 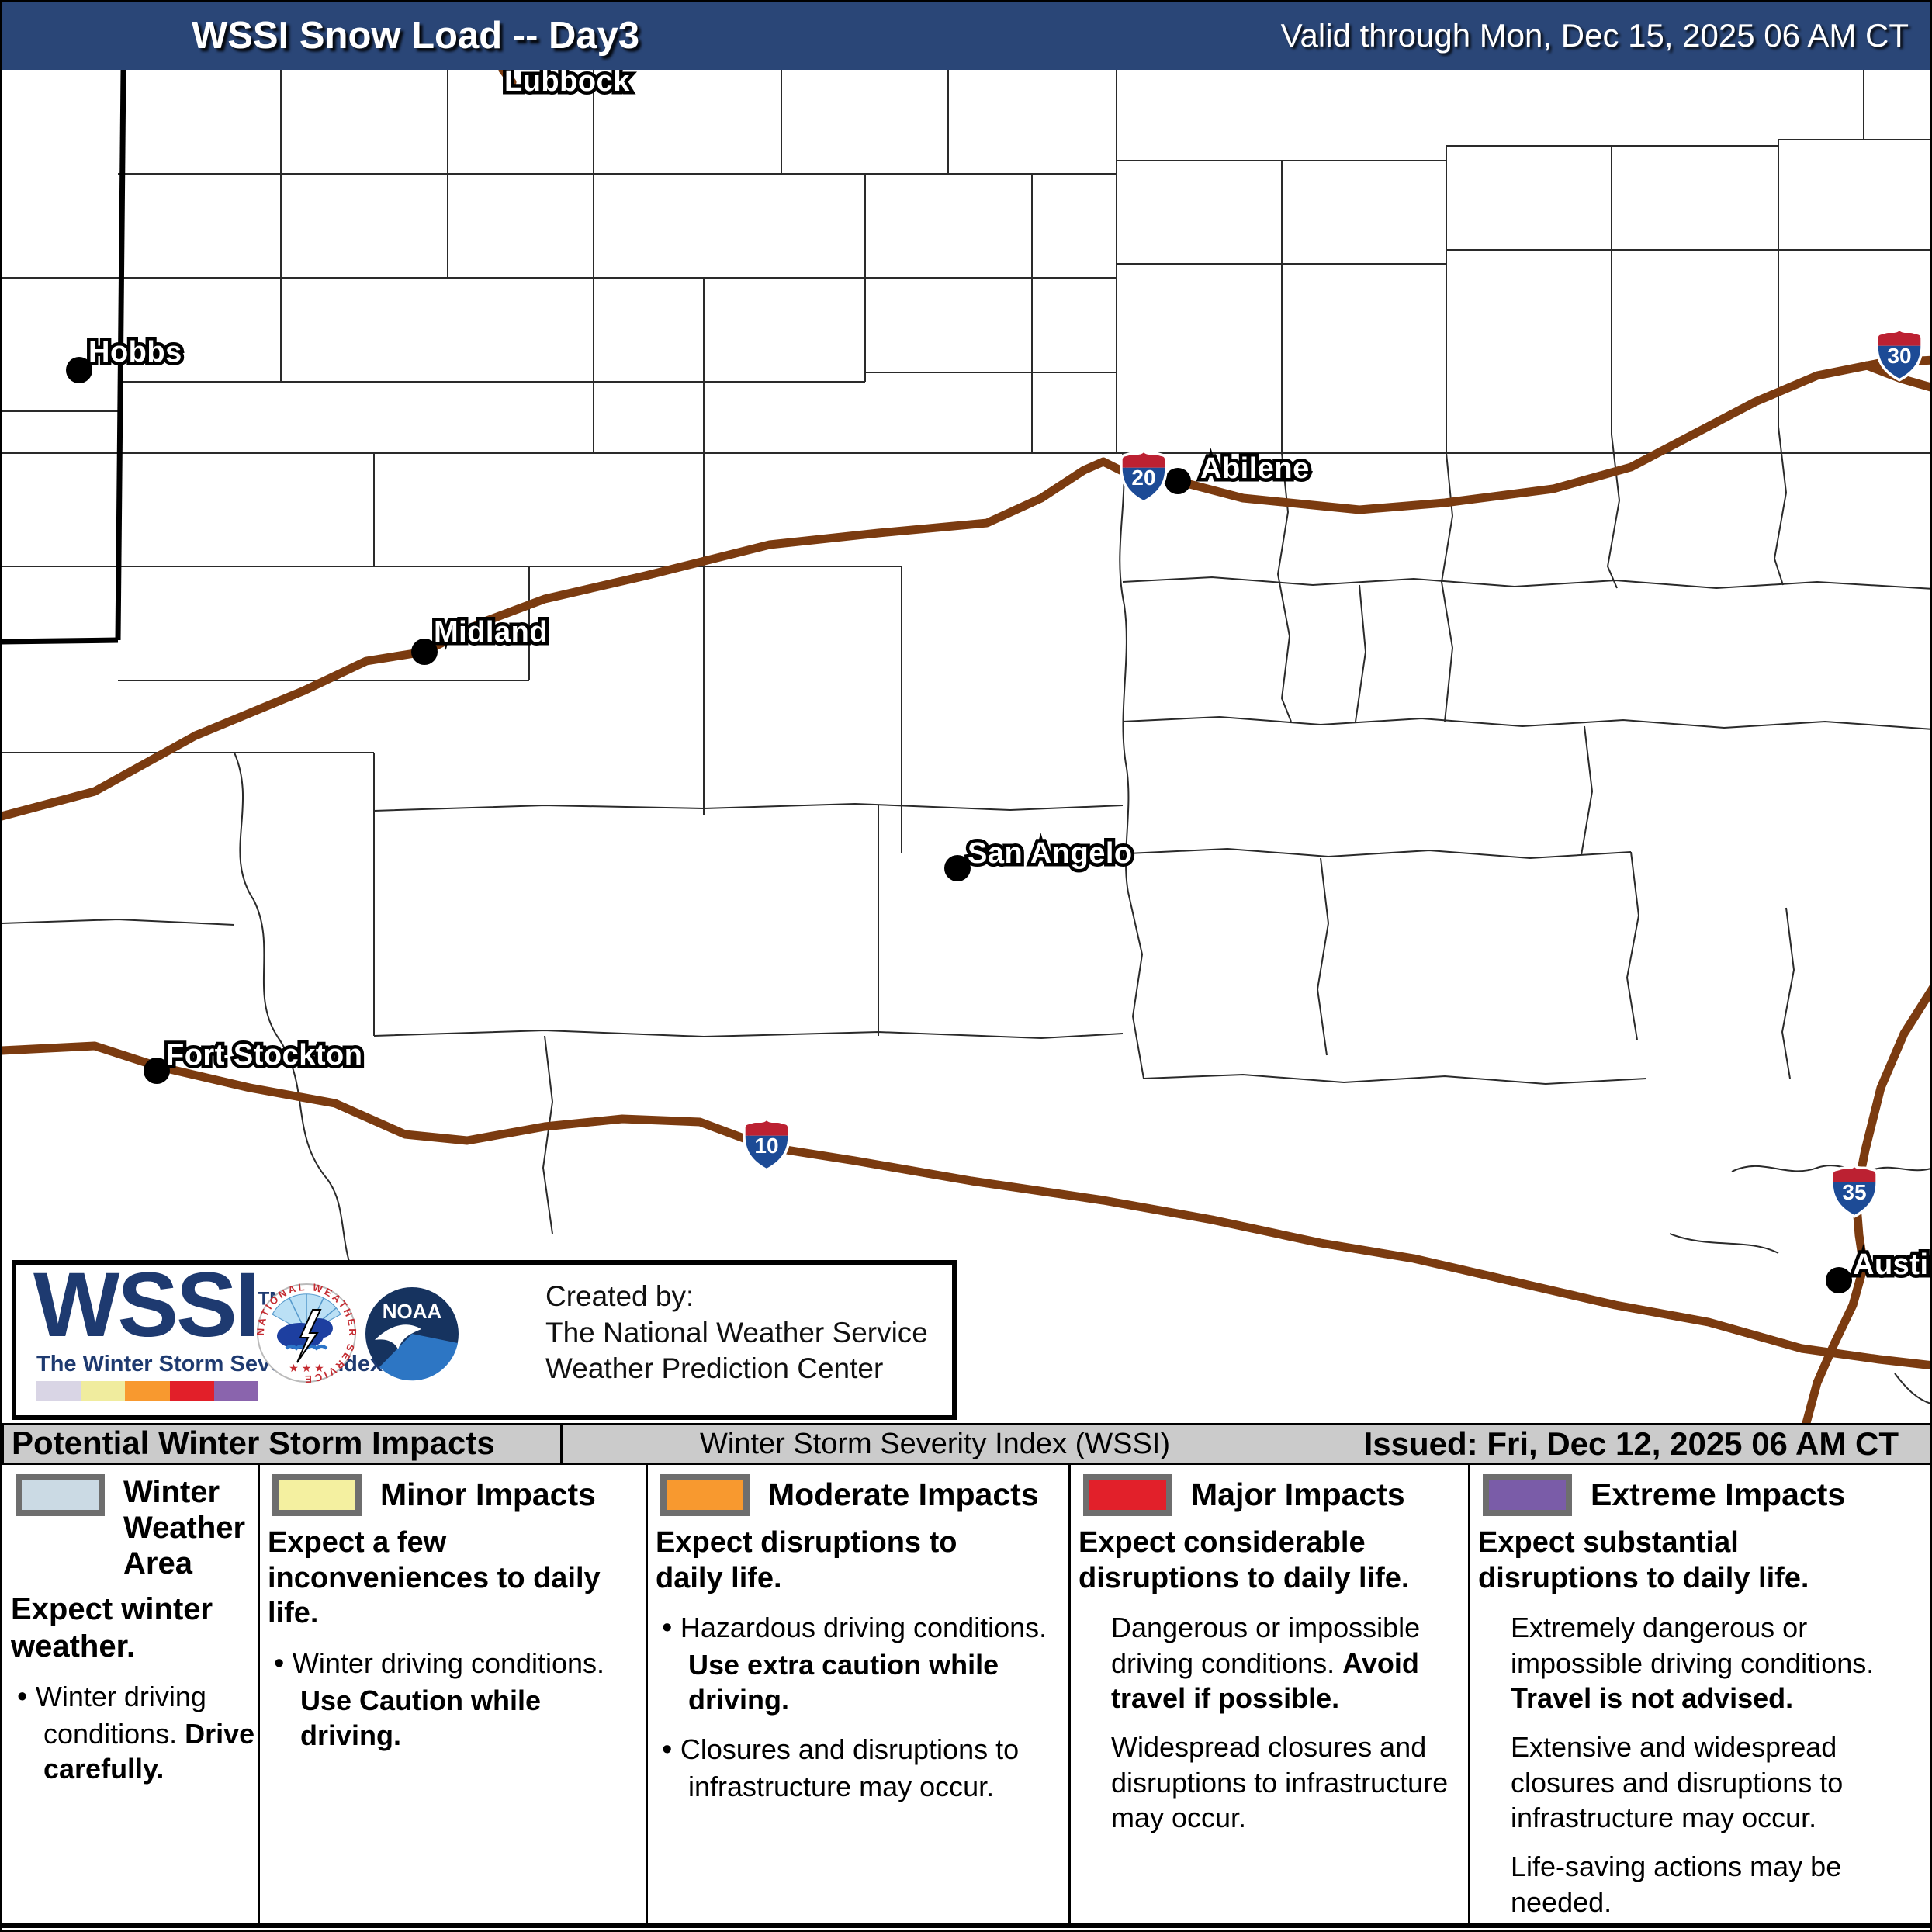 What do you see at coordinates (1594, 35) in the screenshot?
I see `valid-through-text: Valid through Mon, Dec 15, 2025 06 AM CT` at bounding box center [1594, 35].